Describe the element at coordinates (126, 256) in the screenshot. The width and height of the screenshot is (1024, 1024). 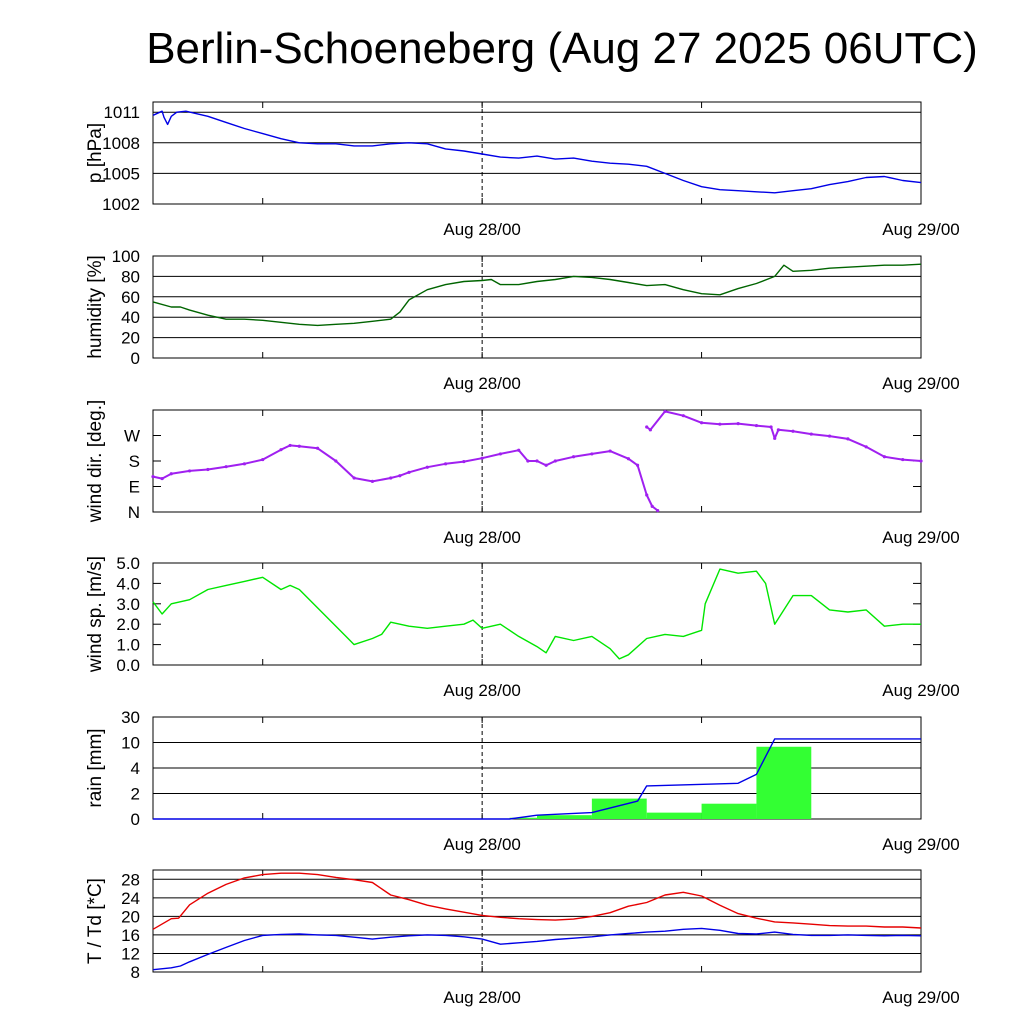
I see `humidity-y-tick-label: 100` at that location.